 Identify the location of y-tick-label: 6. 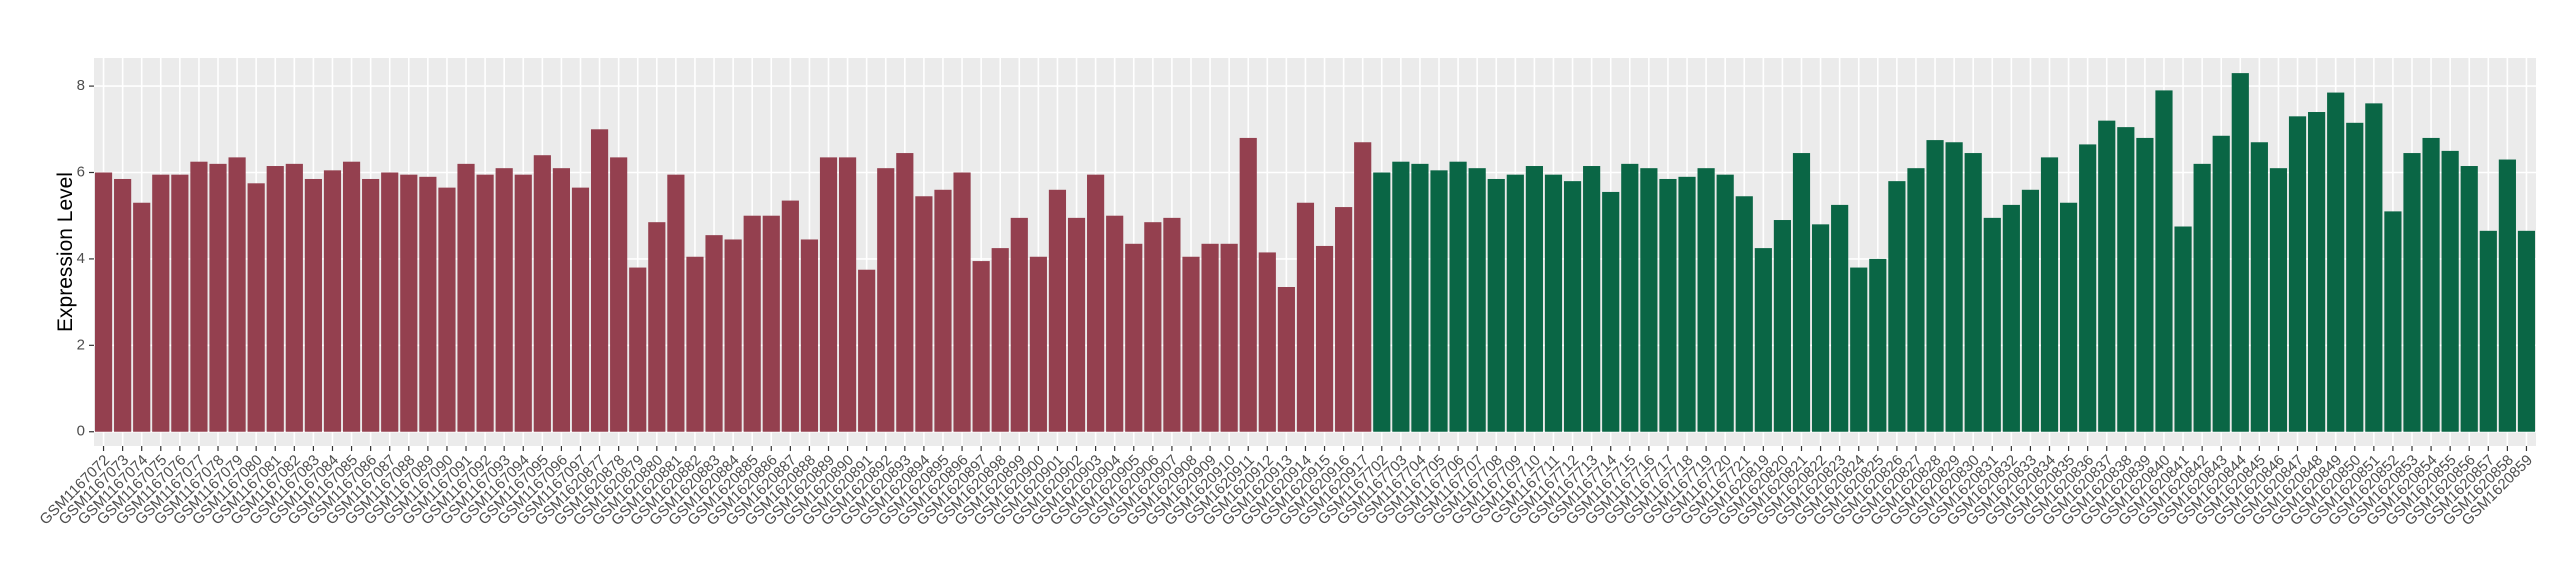
(81, 171).